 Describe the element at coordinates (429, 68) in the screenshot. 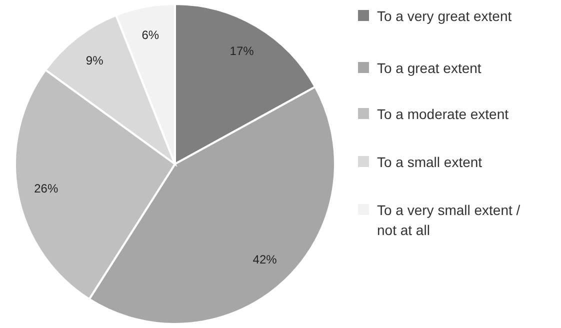

I see `legend-label: To a great extent` at that location.